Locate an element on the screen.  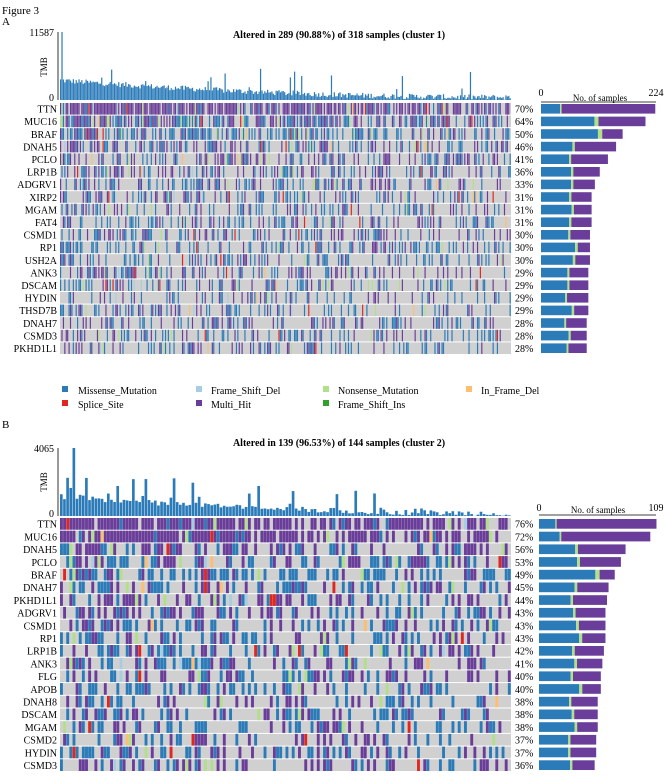
grid-row-bg is located at coordinates (285, 235).